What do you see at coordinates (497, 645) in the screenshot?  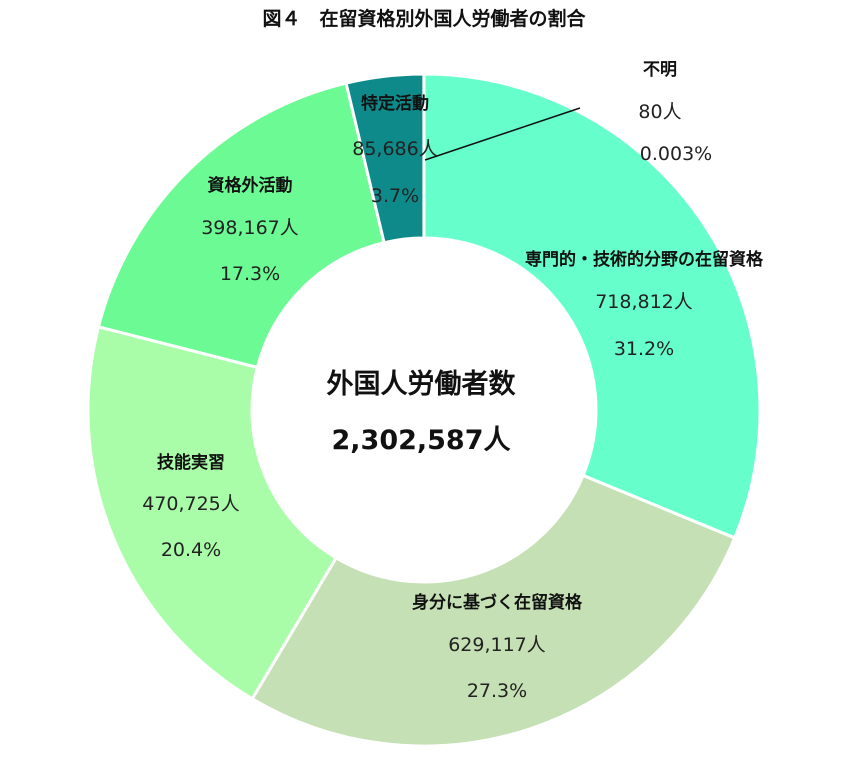 I see `slice-label-status-count: 629,117人` at bounding box center [497, 645].